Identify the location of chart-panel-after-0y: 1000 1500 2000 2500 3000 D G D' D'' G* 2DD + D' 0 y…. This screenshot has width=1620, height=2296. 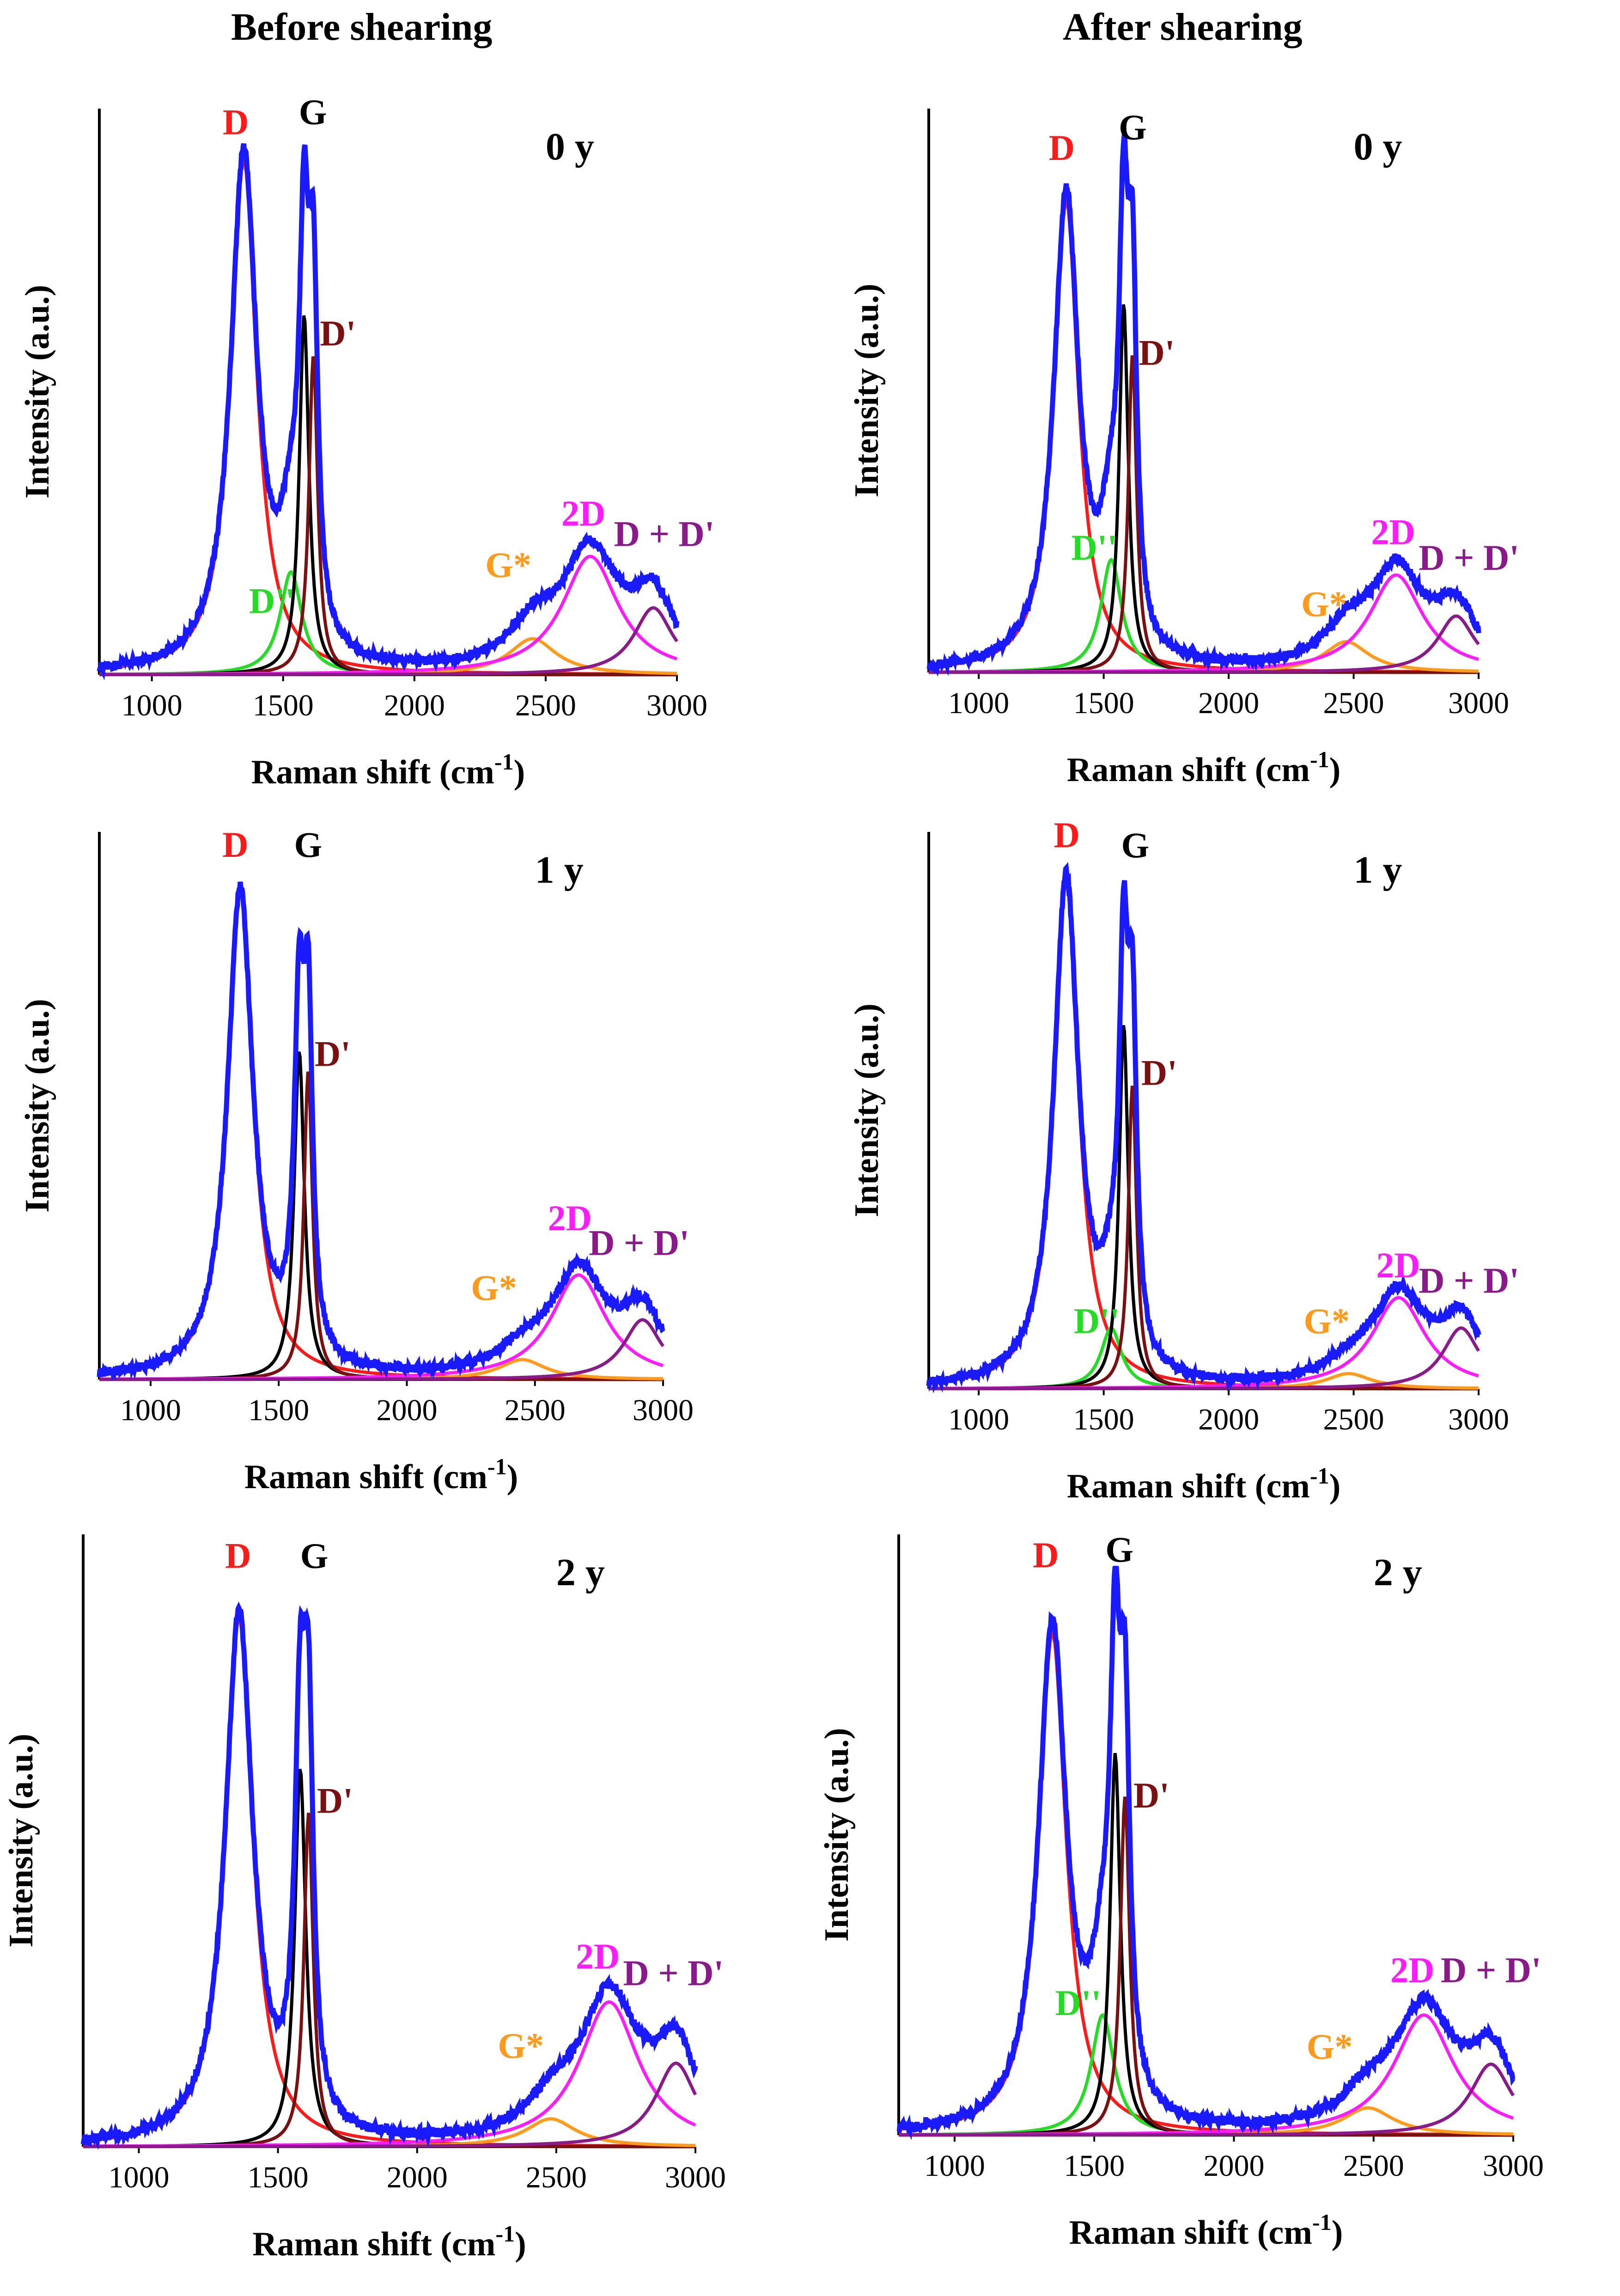
(1184, 448).